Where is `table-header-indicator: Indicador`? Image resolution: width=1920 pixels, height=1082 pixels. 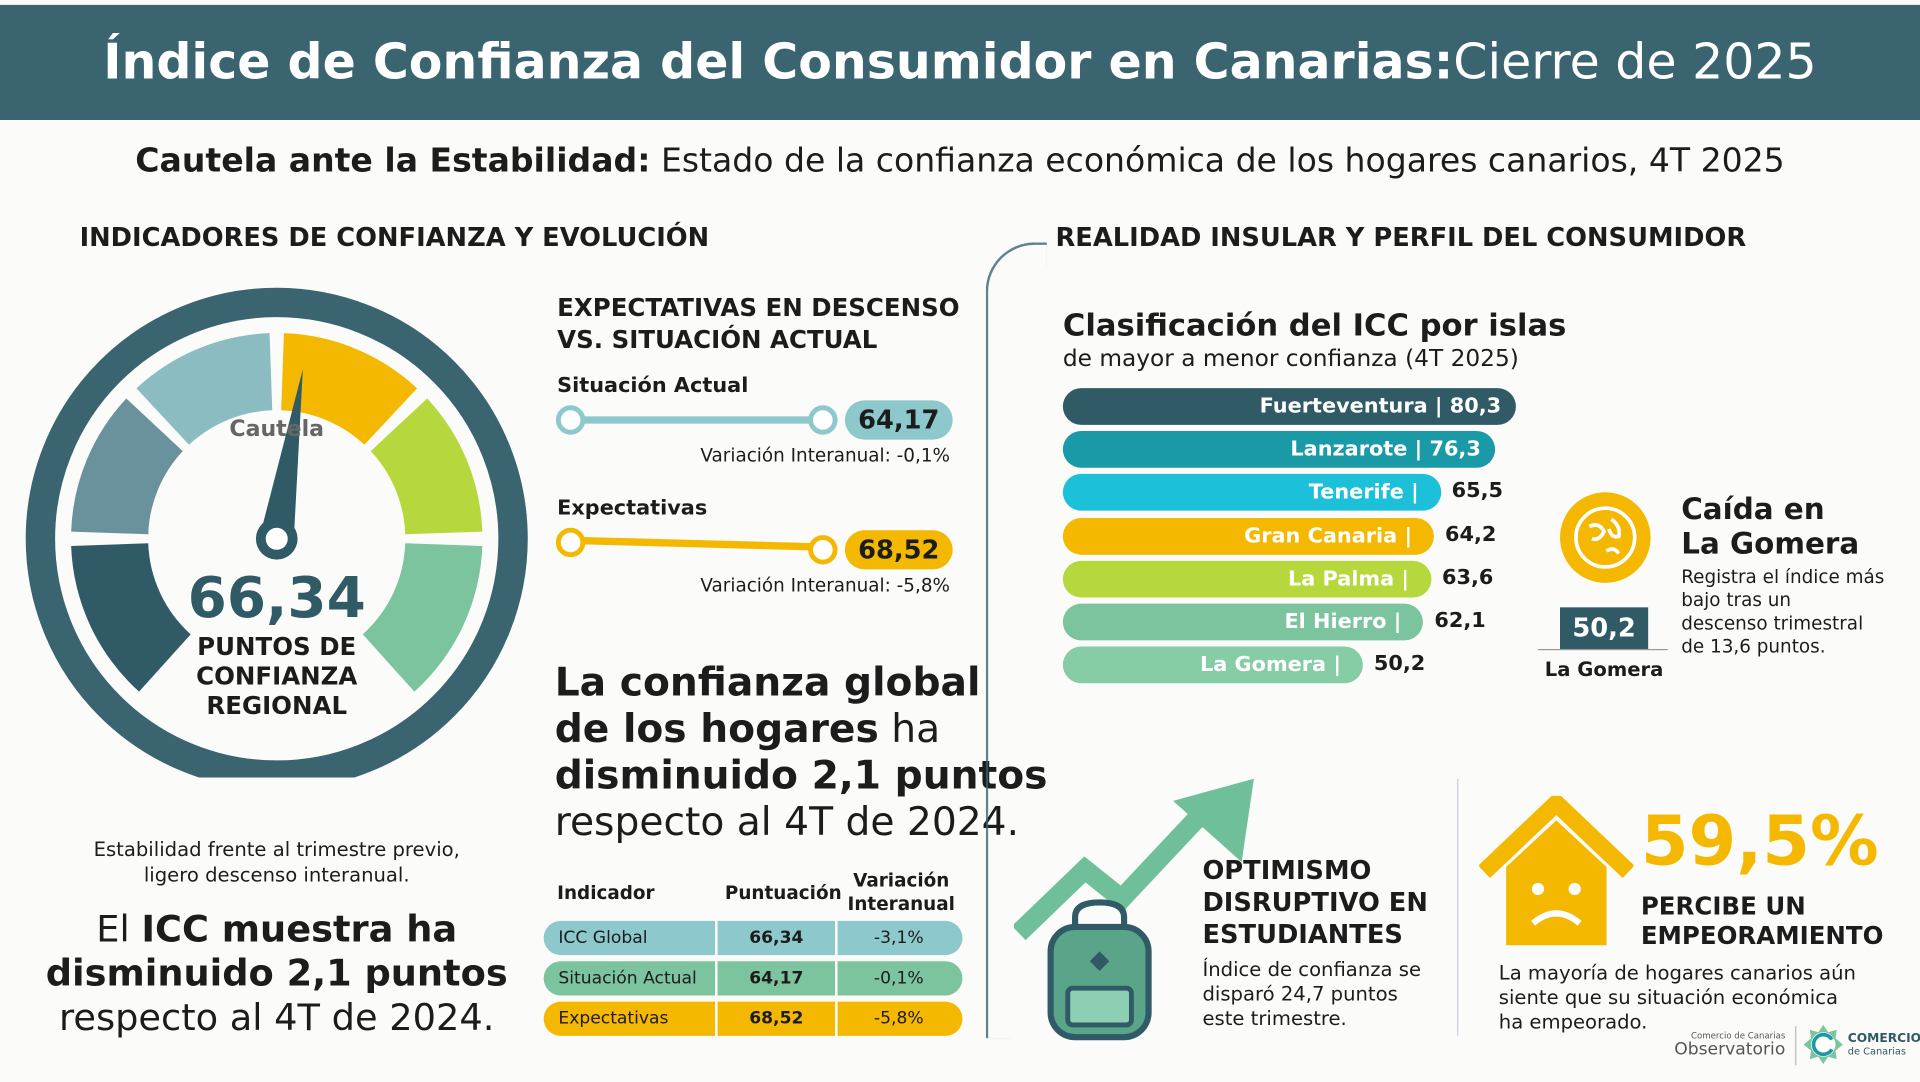 table-header-indicator: Indicador is located at coordinates (606, 892).